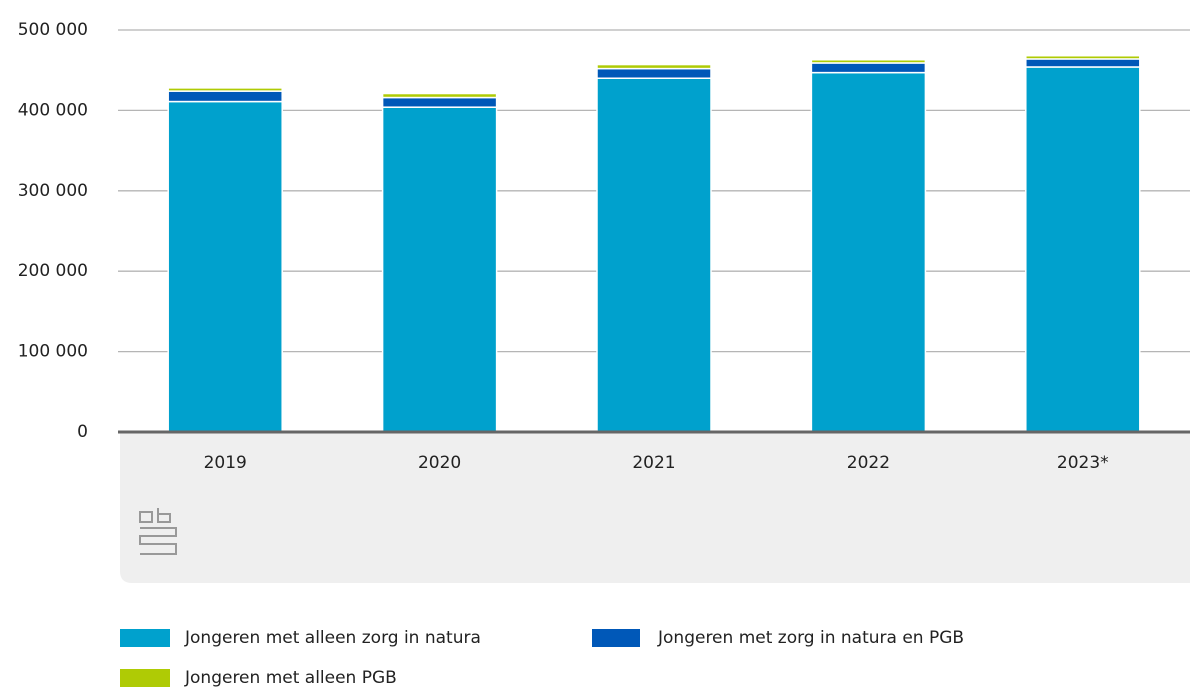 Image resolution: width=1190 pixels, height=687 pixels. I want to click on y-tick-label: 300 000, so click(53, 191).